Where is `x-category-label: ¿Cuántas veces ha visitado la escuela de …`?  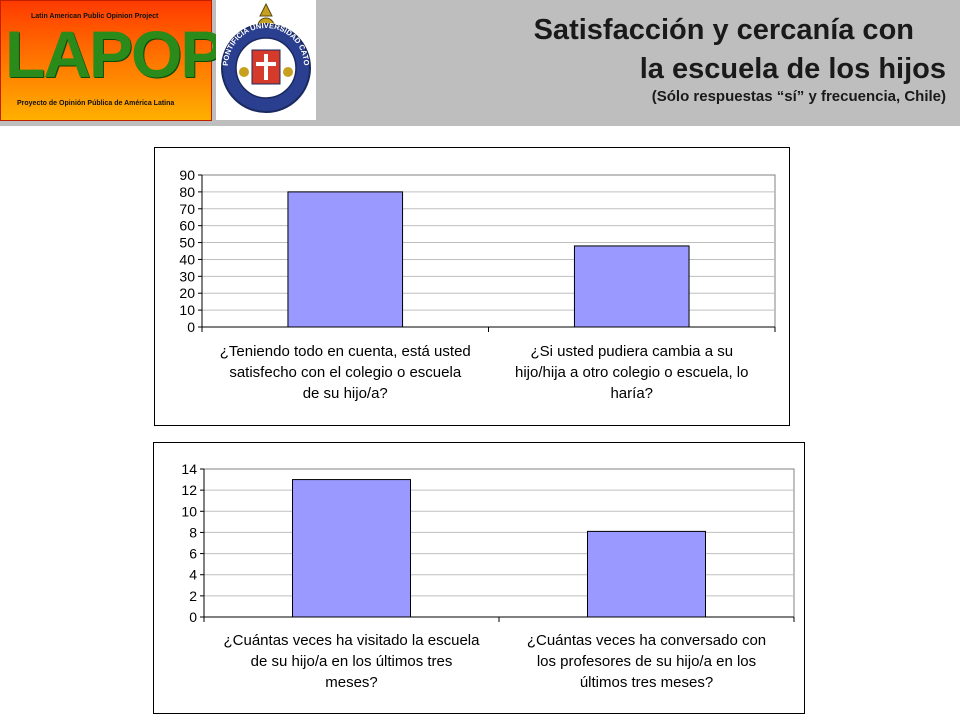 x-category-label: ¿Cuántas veces ha visitado la escuela de … is located at coordinates (352, 661).